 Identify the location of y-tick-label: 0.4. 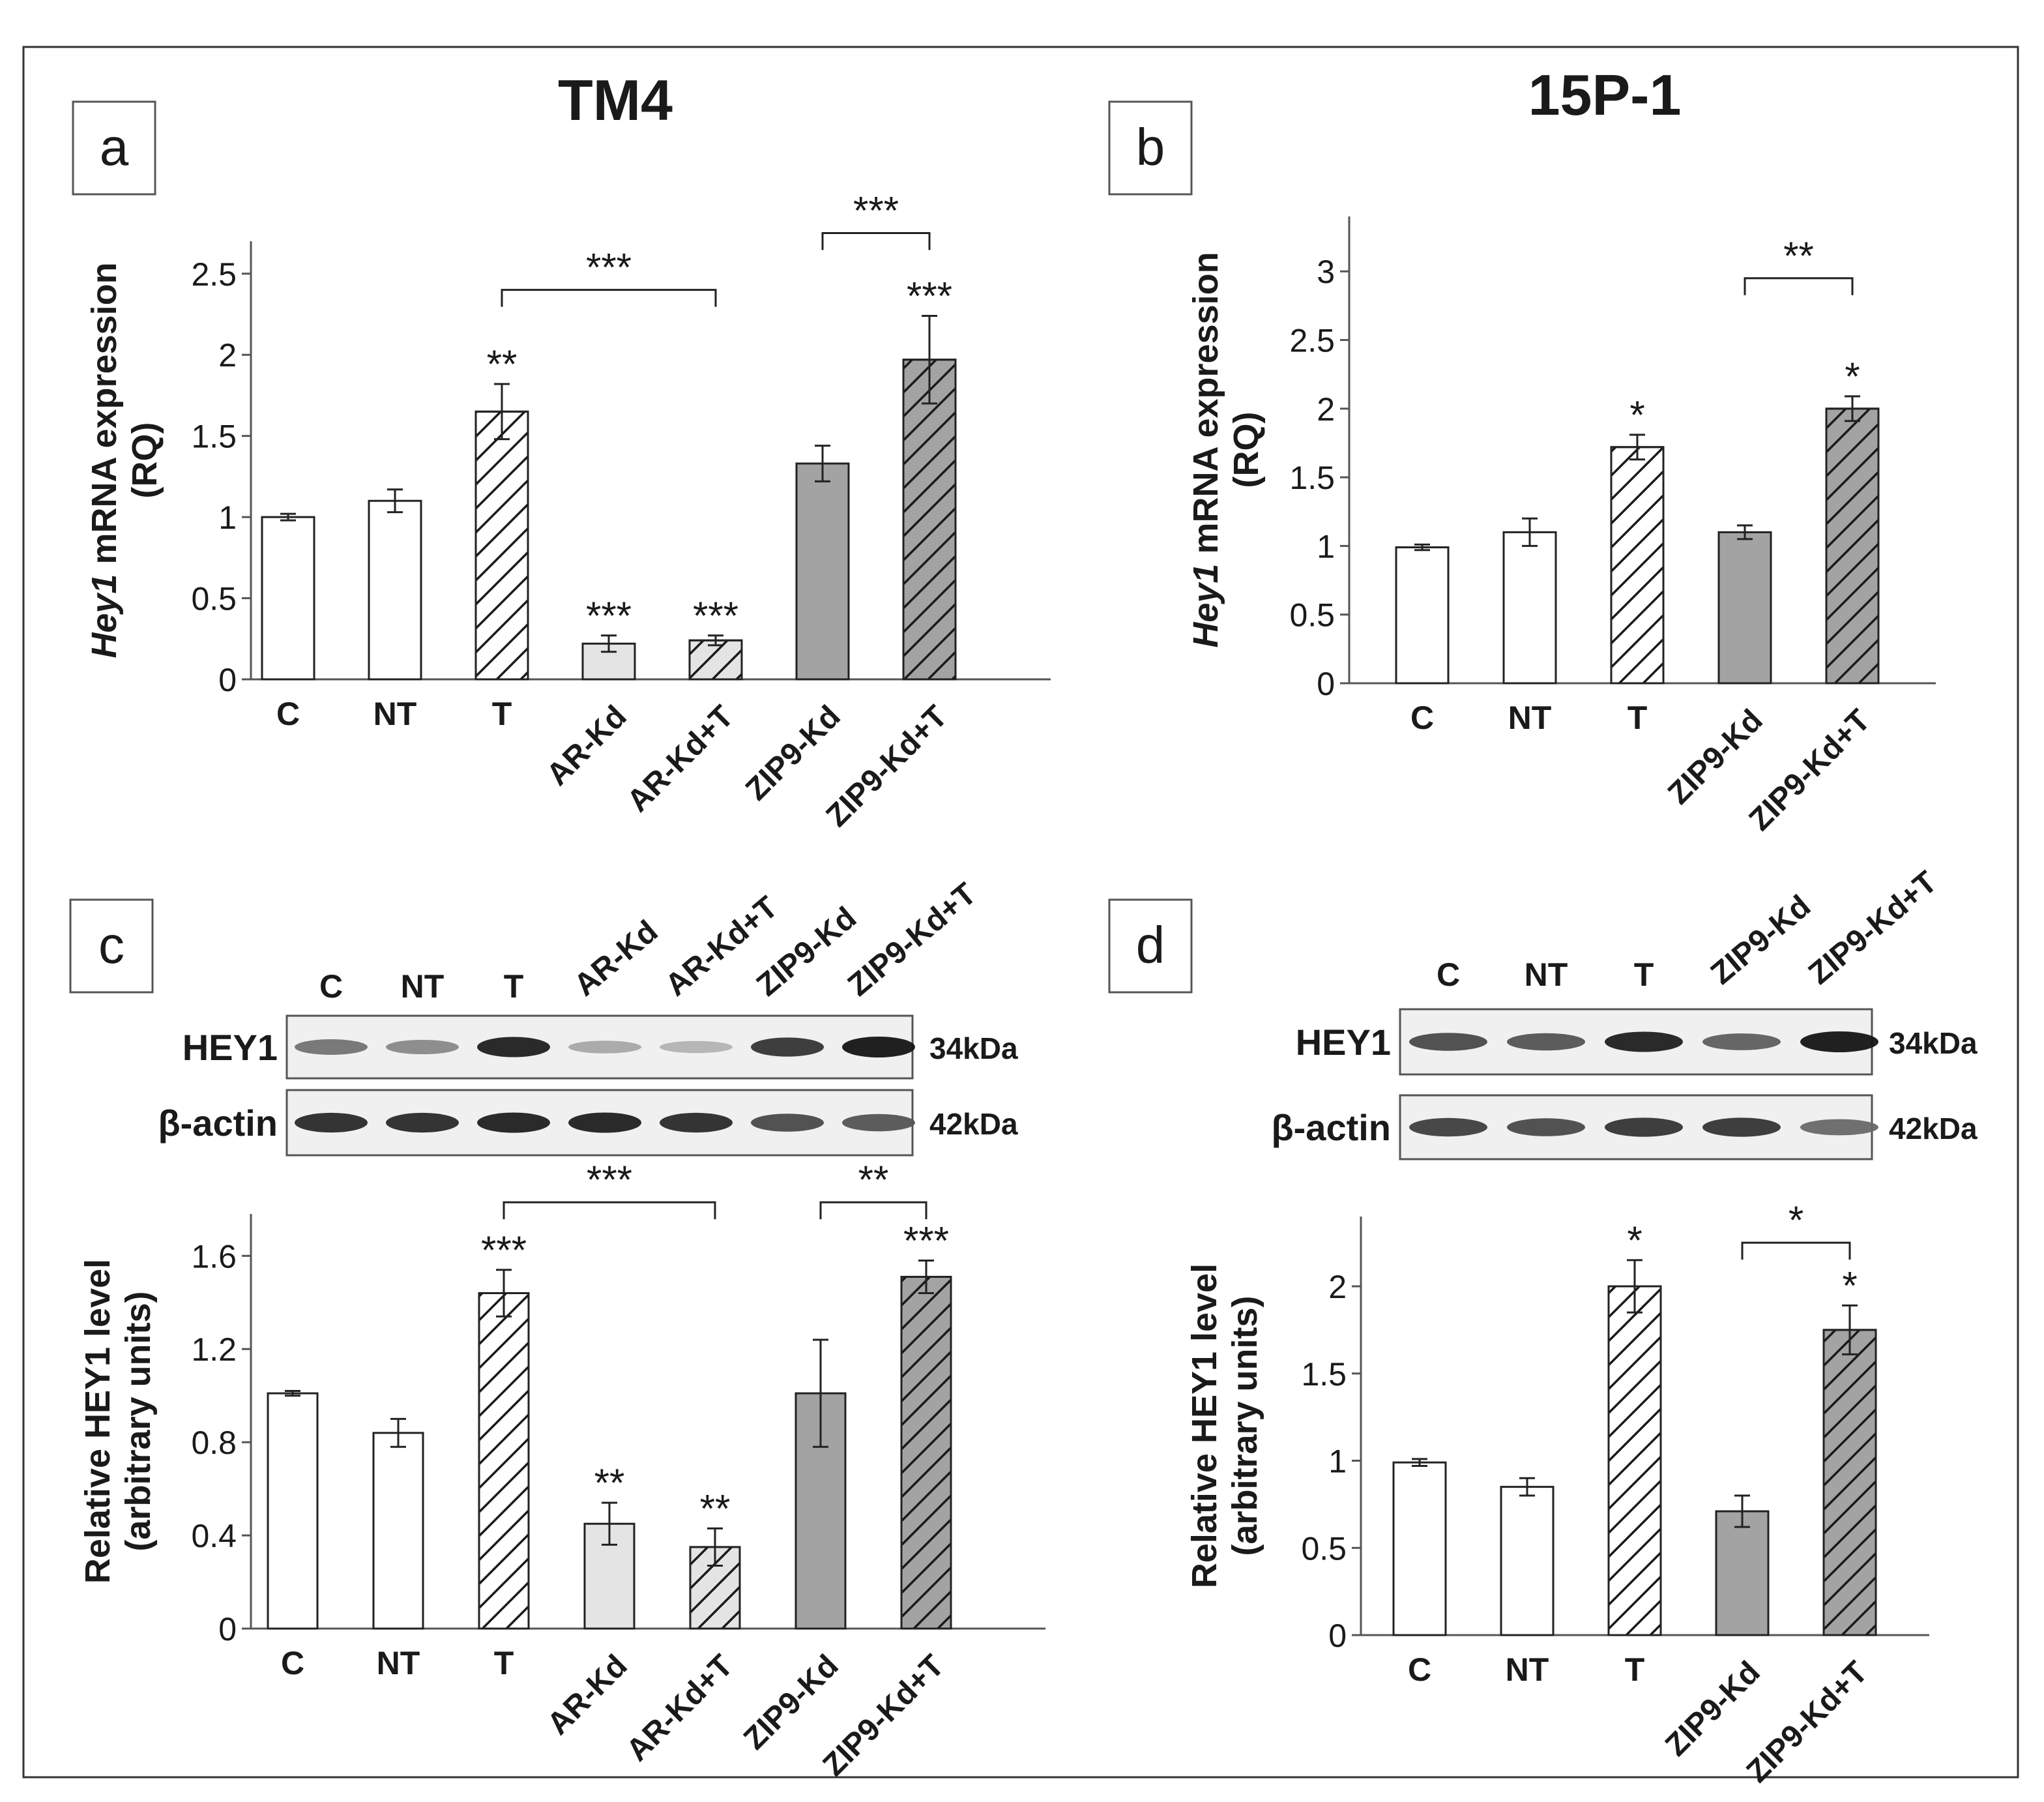
(214, 1536).